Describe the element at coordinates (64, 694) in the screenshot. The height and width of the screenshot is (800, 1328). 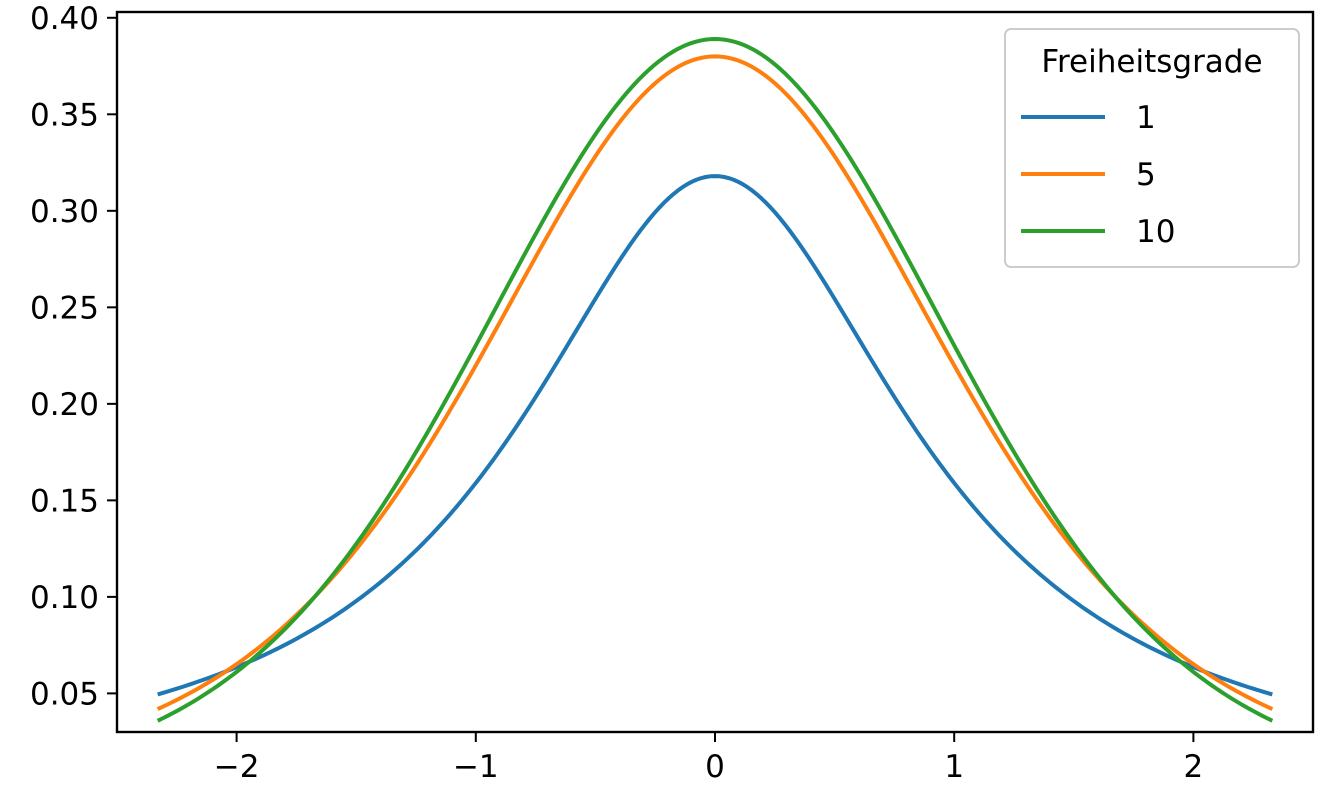
I see `y-tick-label: 0.05` at that location.